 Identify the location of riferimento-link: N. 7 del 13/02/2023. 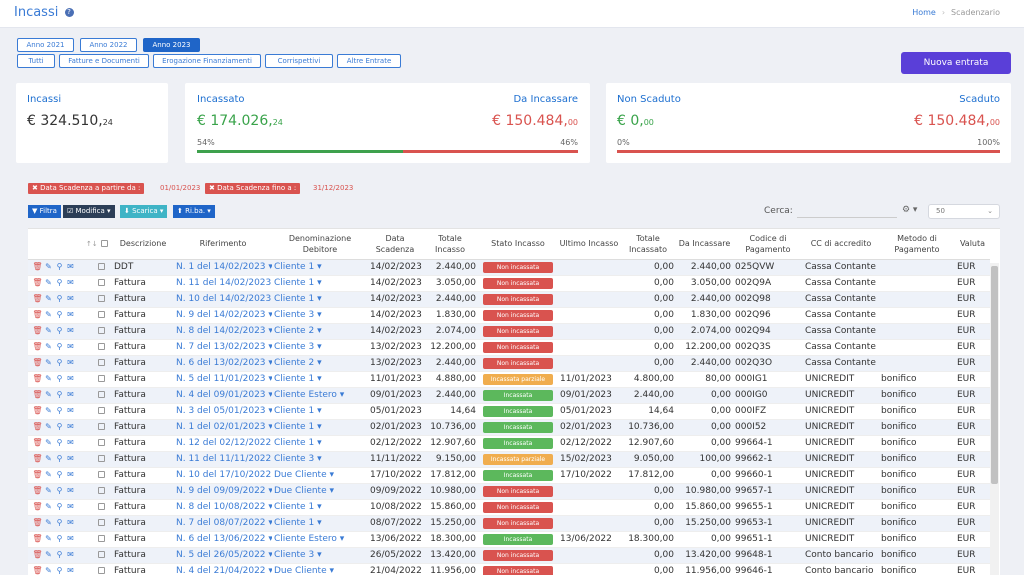
(221, 347).